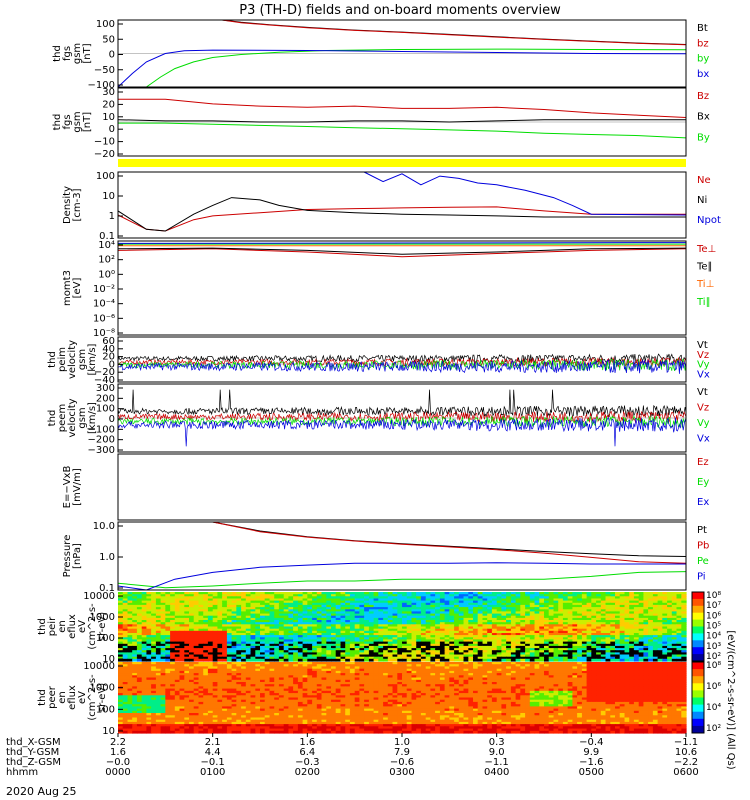 The width and height of the screenshot is (750, 800). Describe the element at coordinates (402, 358) in the screenshot. I see `series-Vt` at that location.